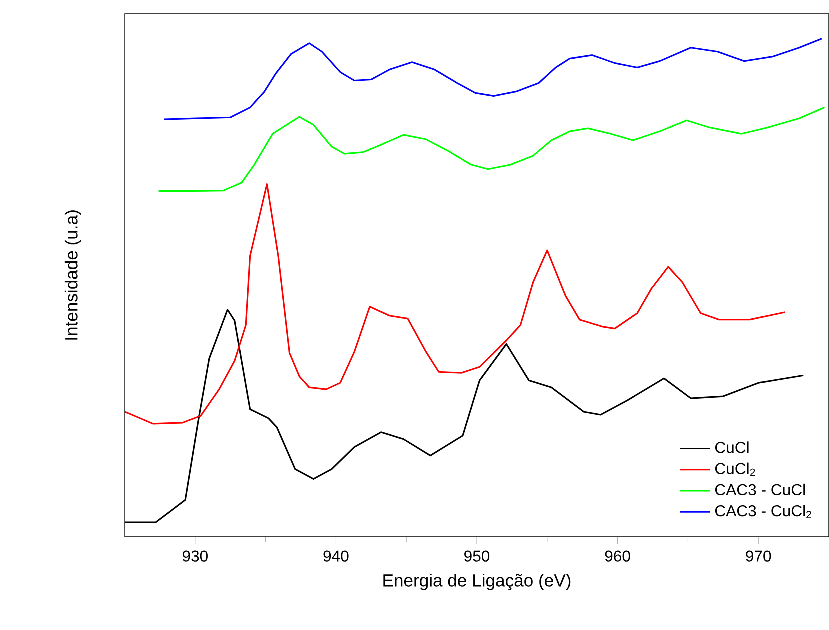 The image size is (829, 630). What do you see at coordinates (195, 556) in the screenshot?
I see `x-tick-label: 930` at bounding box center [195, 556].